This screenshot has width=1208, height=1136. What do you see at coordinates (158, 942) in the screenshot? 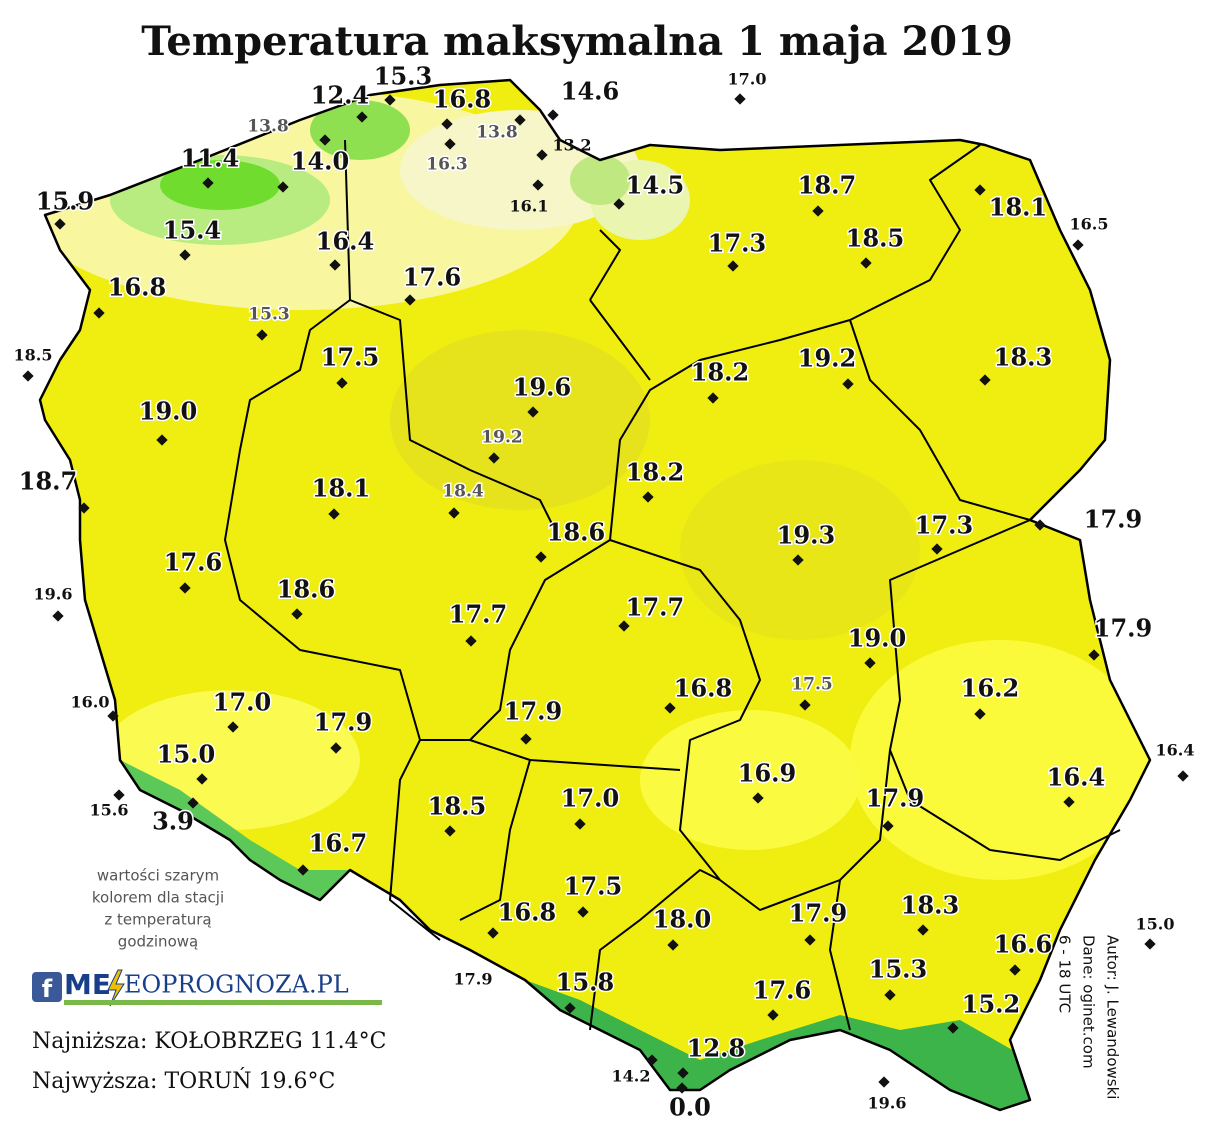
I see `note-line: godzinową` at bounding box center [158, 942].